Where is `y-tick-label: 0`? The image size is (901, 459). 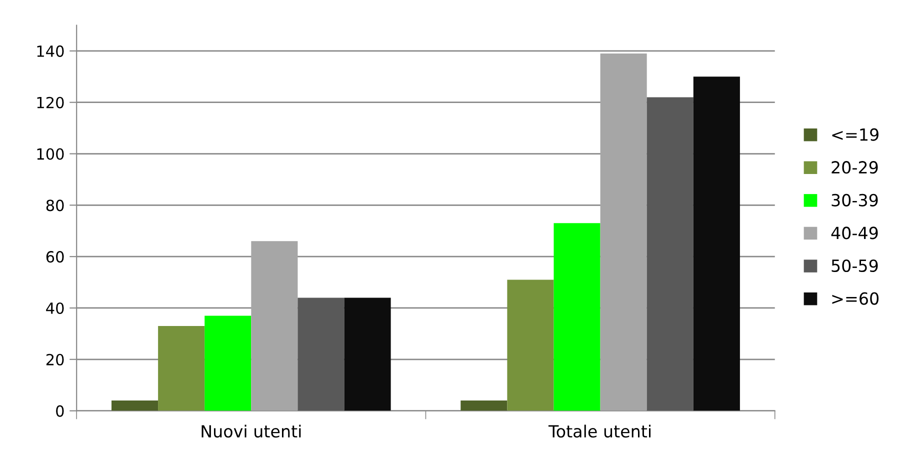 y-tick-label: 0 is located at coordinates (60, 411).